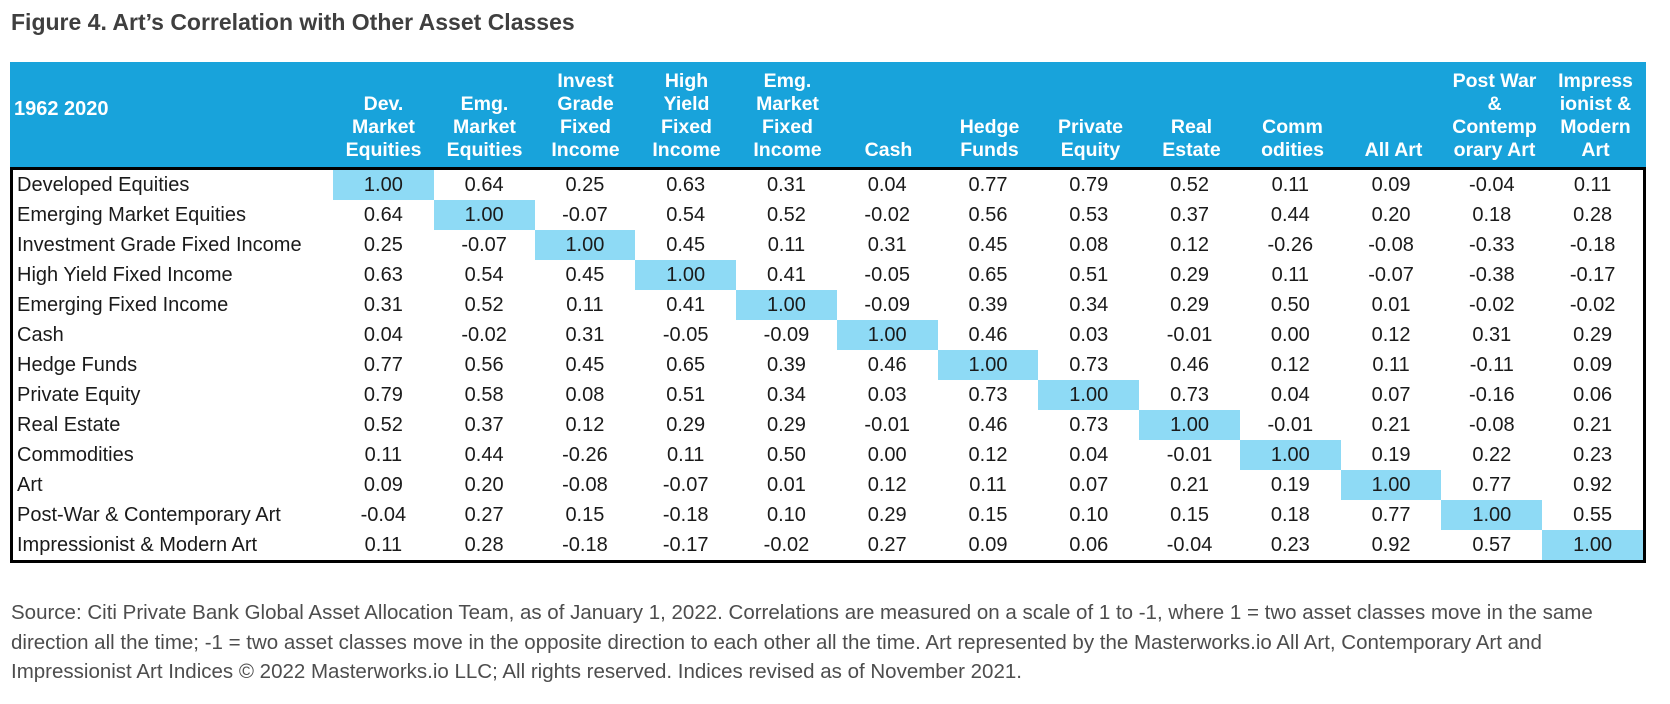 This screenshot has width=1670, height=704. What do you see at coordinates (1492, 245) in the screenshot?
I see `matrix-cell: -0.33` at bounding box center [1492, 245].